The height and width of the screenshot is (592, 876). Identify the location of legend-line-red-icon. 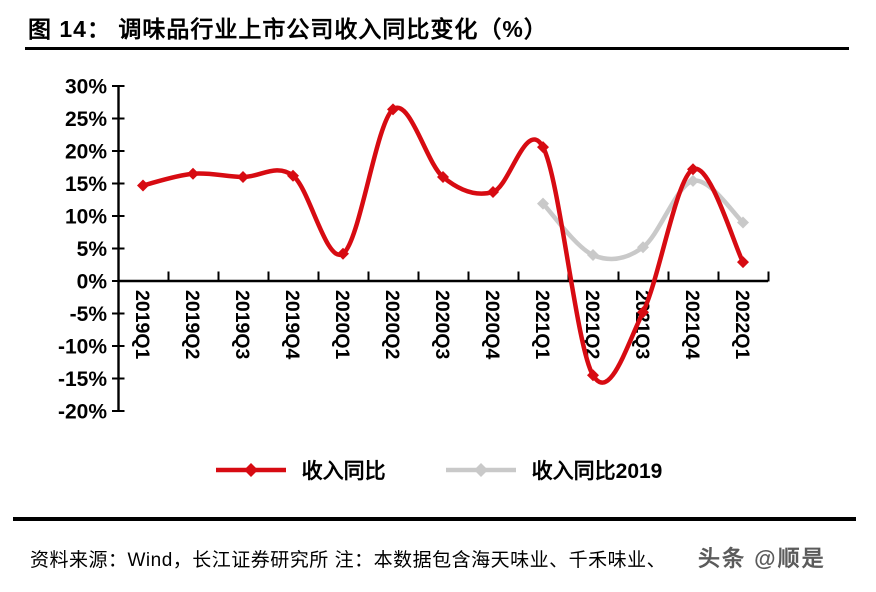
(250, 470).